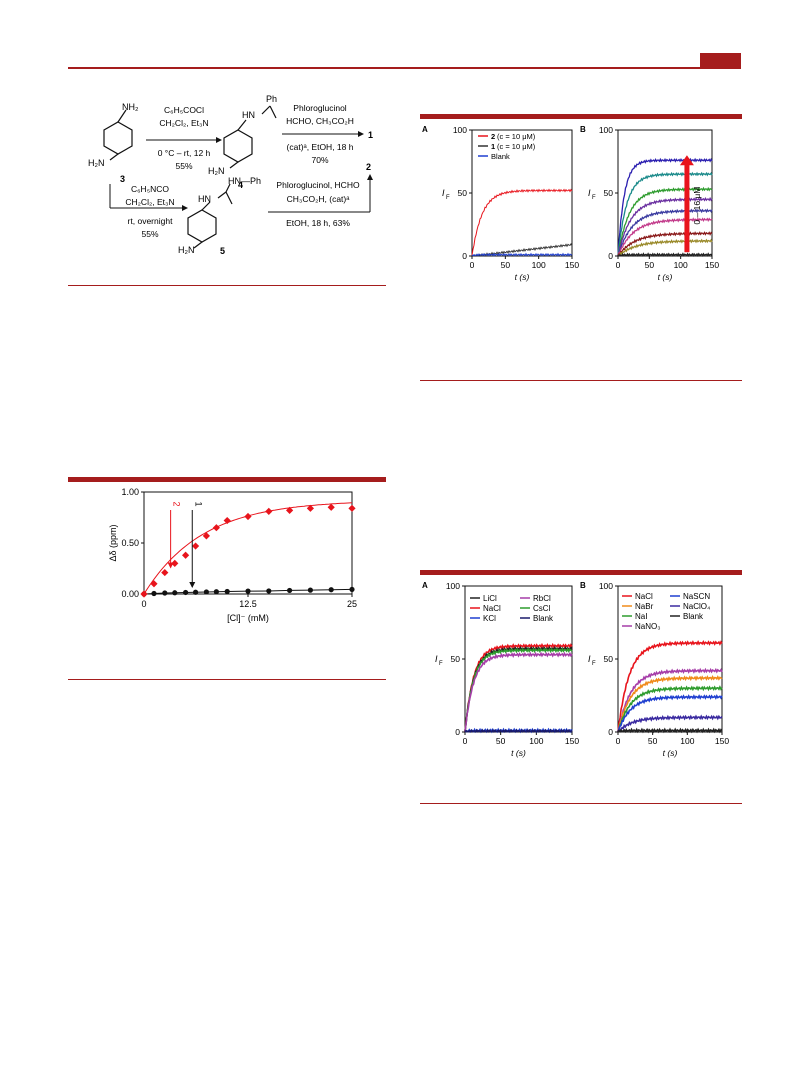 The height and width of the screenshot is (1067, 809). Describe the element at coordinates (687, 207) in the screenshot. I see `concentration-arrow` at that location.